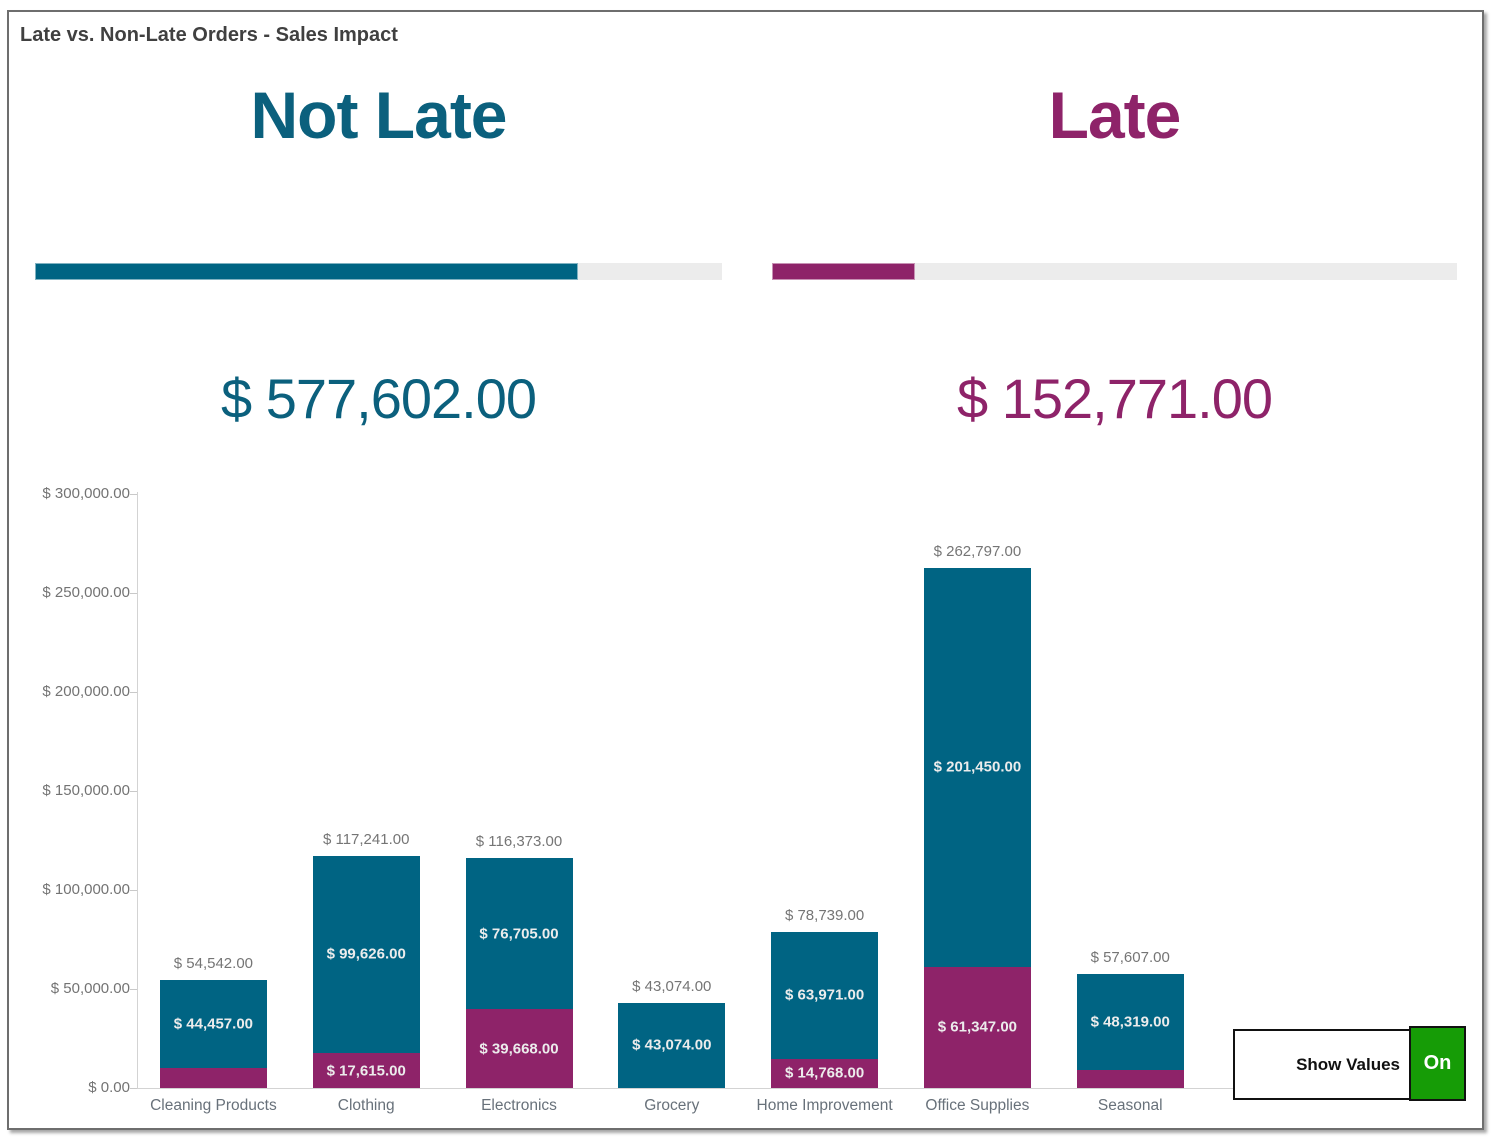 The width and height of the screenshot is (1491, 1142). I want to click on bar-segment-value-label: $ 14,768.00, so click(824, 1073).